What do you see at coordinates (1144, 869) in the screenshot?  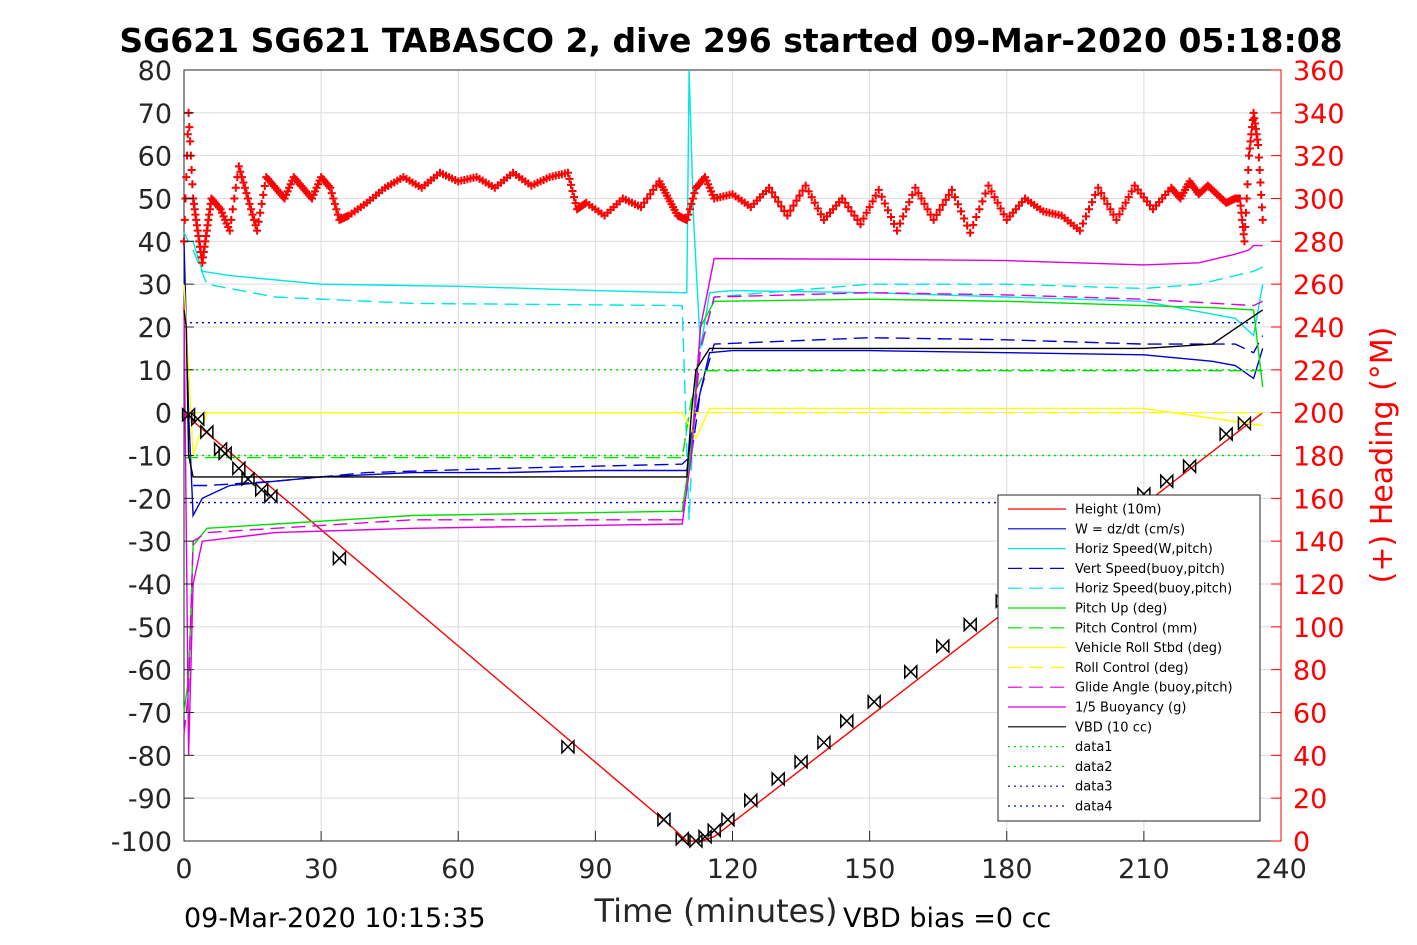 I see `x-tick-label: 210` at bounding box center [1144, 869].